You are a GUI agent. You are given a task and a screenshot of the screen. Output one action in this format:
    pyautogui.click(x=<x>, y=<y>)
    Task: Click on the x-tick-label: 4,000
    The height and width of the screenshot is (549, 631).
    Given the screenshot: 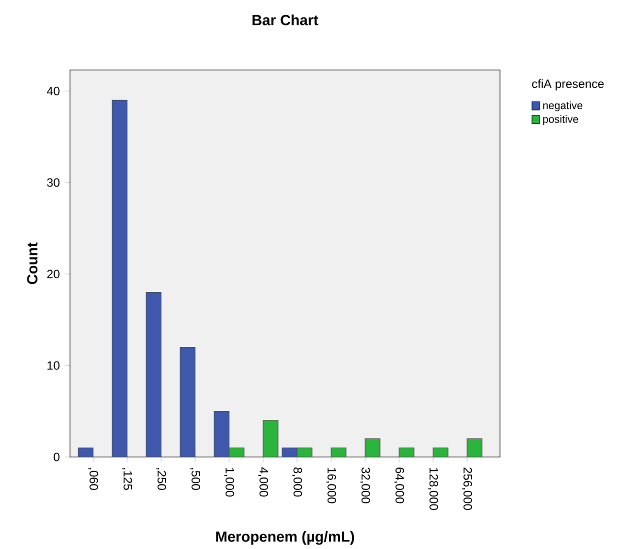 What is the action you would take?
    pyautogui.click(x=263, y=481)
    